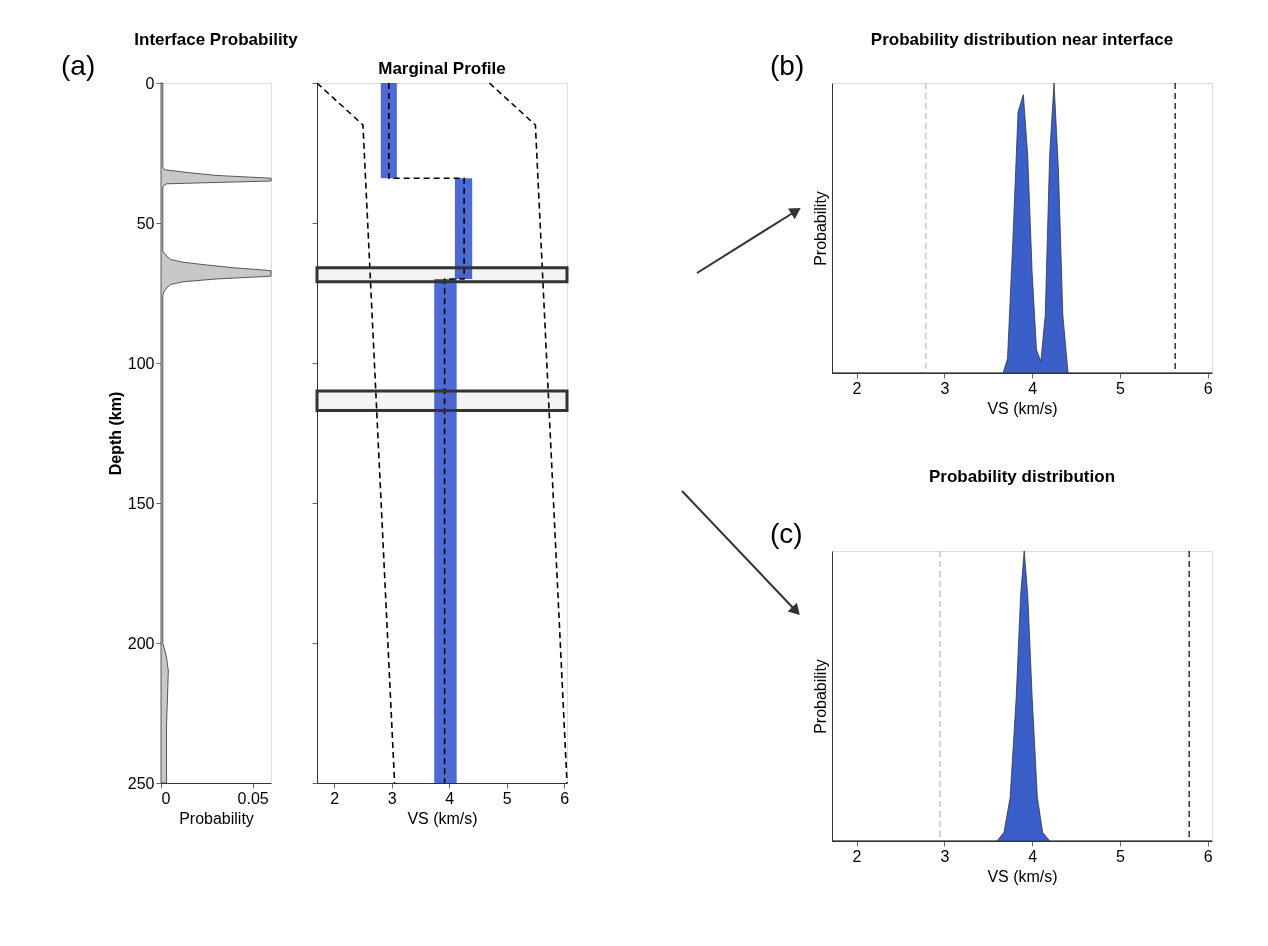  What do you see at coordinates (115, 433) in the screenshot?
I see `y-axis-title: Depth (km)` at bounding box center [115, 433].